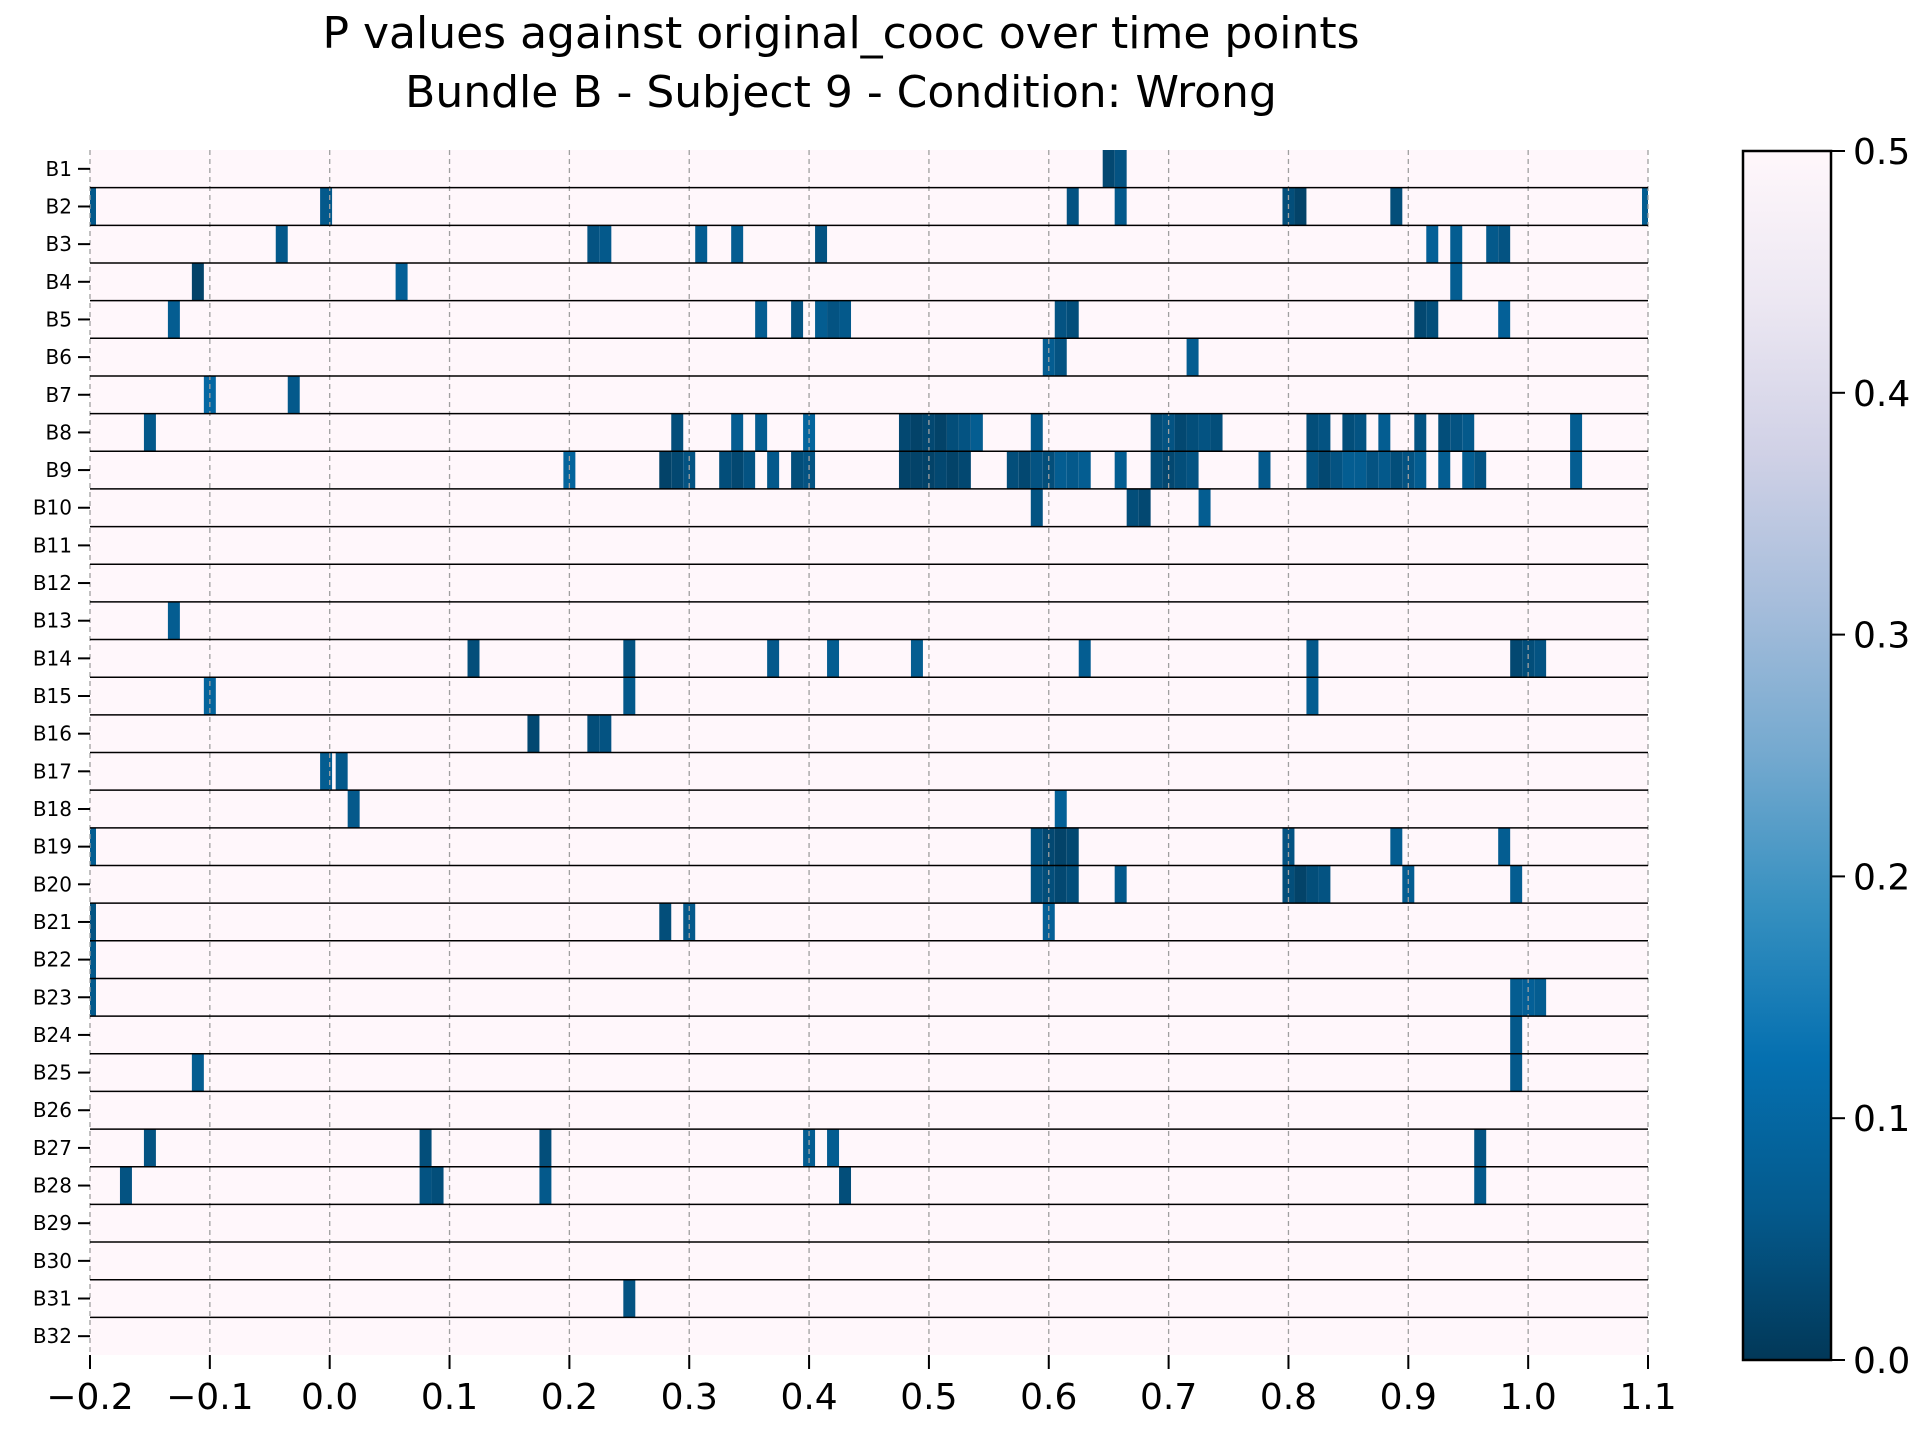 Image resolution: width=1920 pixels, height=1440 pixels. I want to click on y-tick-label: B9, so click(59, 470).